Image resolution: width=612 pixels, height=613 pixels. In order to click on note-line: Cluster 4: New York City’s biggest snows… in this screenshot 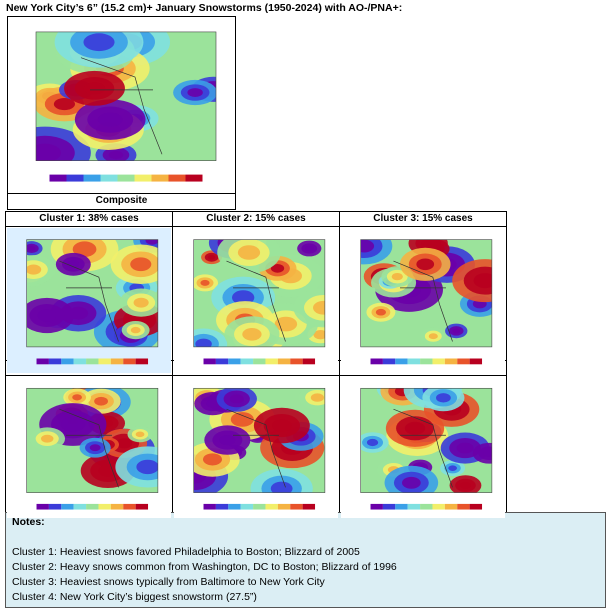, I will do `click(134, 597)`.